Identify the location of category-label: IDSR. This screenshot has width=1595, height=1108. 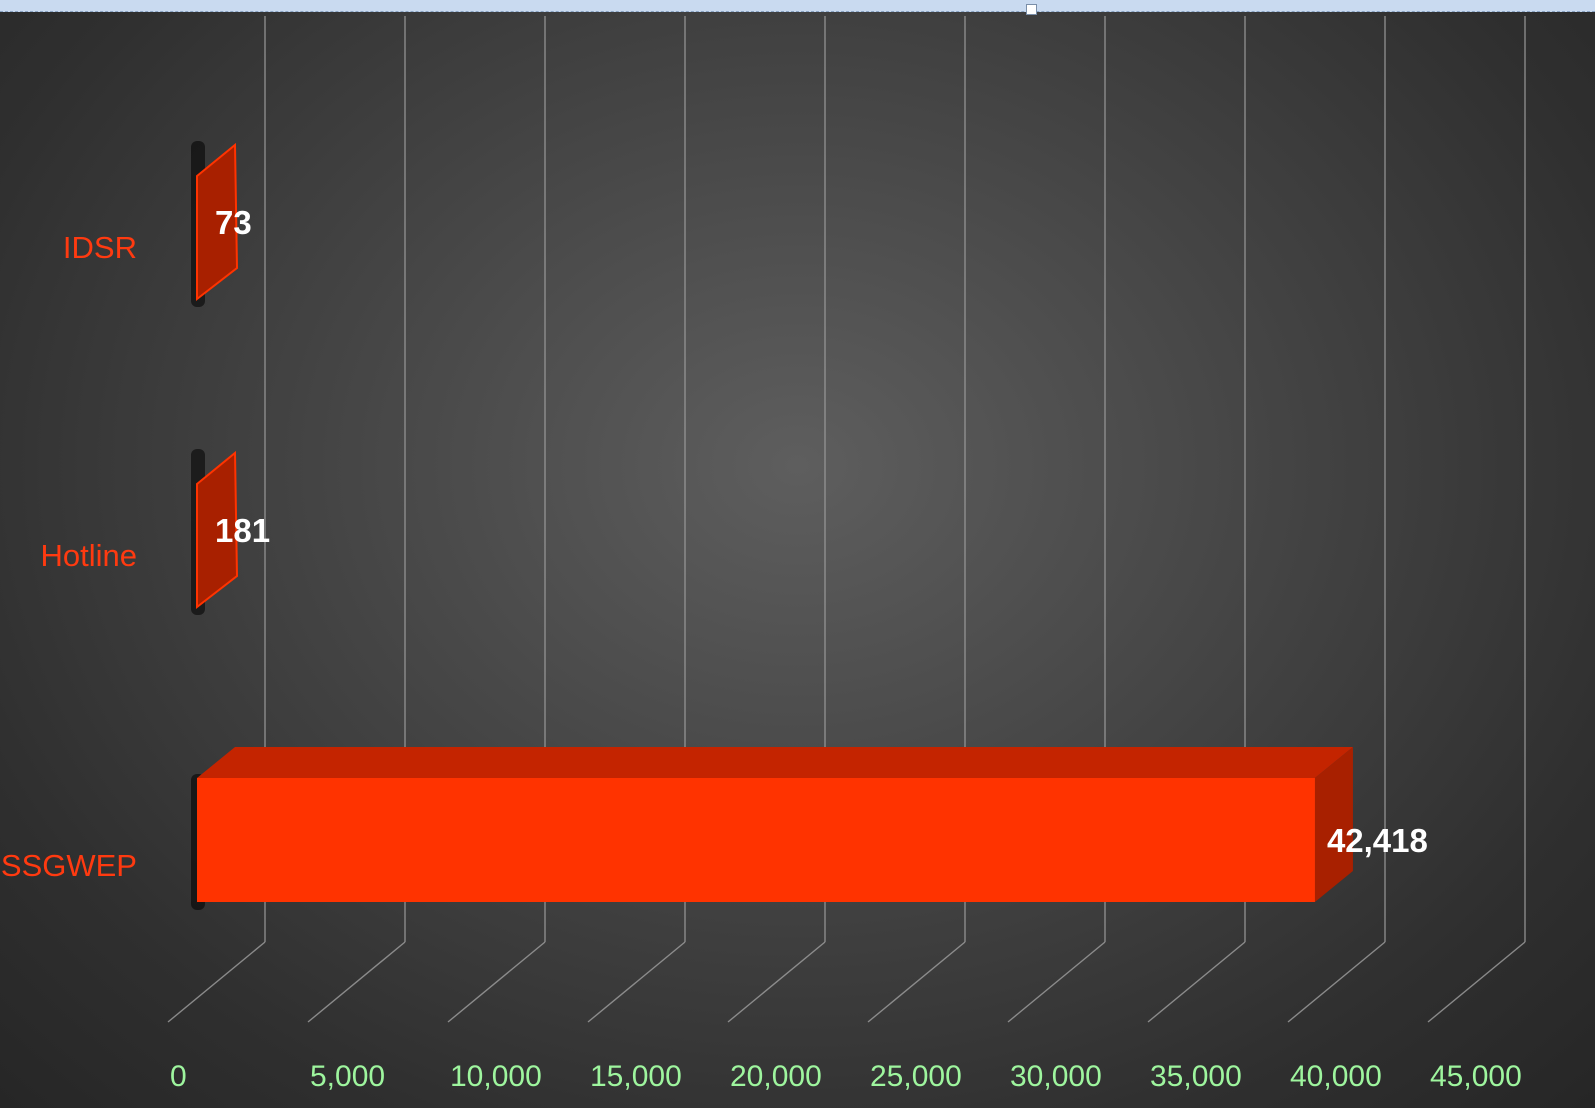
(100, 247).